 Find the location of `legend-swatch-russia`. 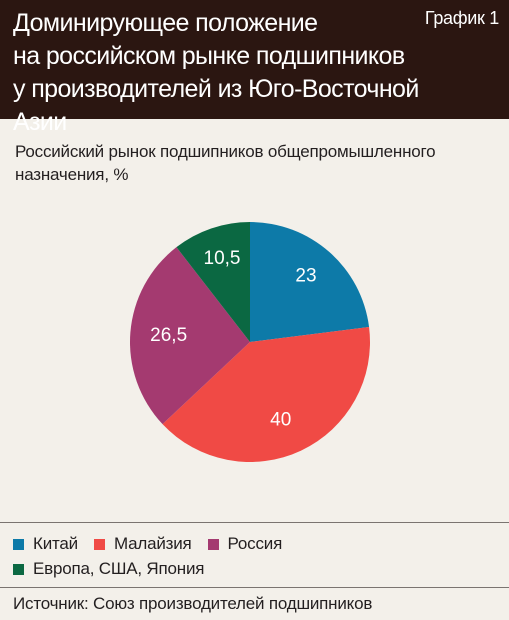

legend-swatch-russia is located at coordinates (213, 544).